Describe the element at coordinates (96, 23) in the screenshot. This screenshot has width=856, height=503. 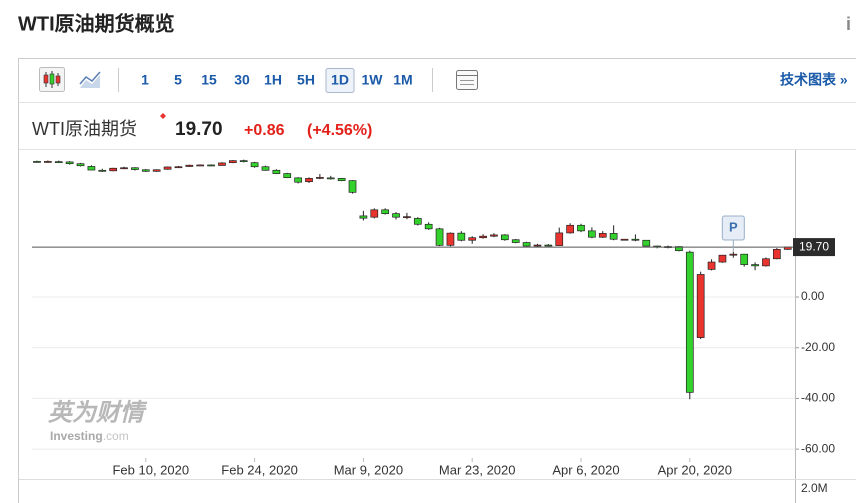
I see `page-title: WTI原油期货概览` at that location.